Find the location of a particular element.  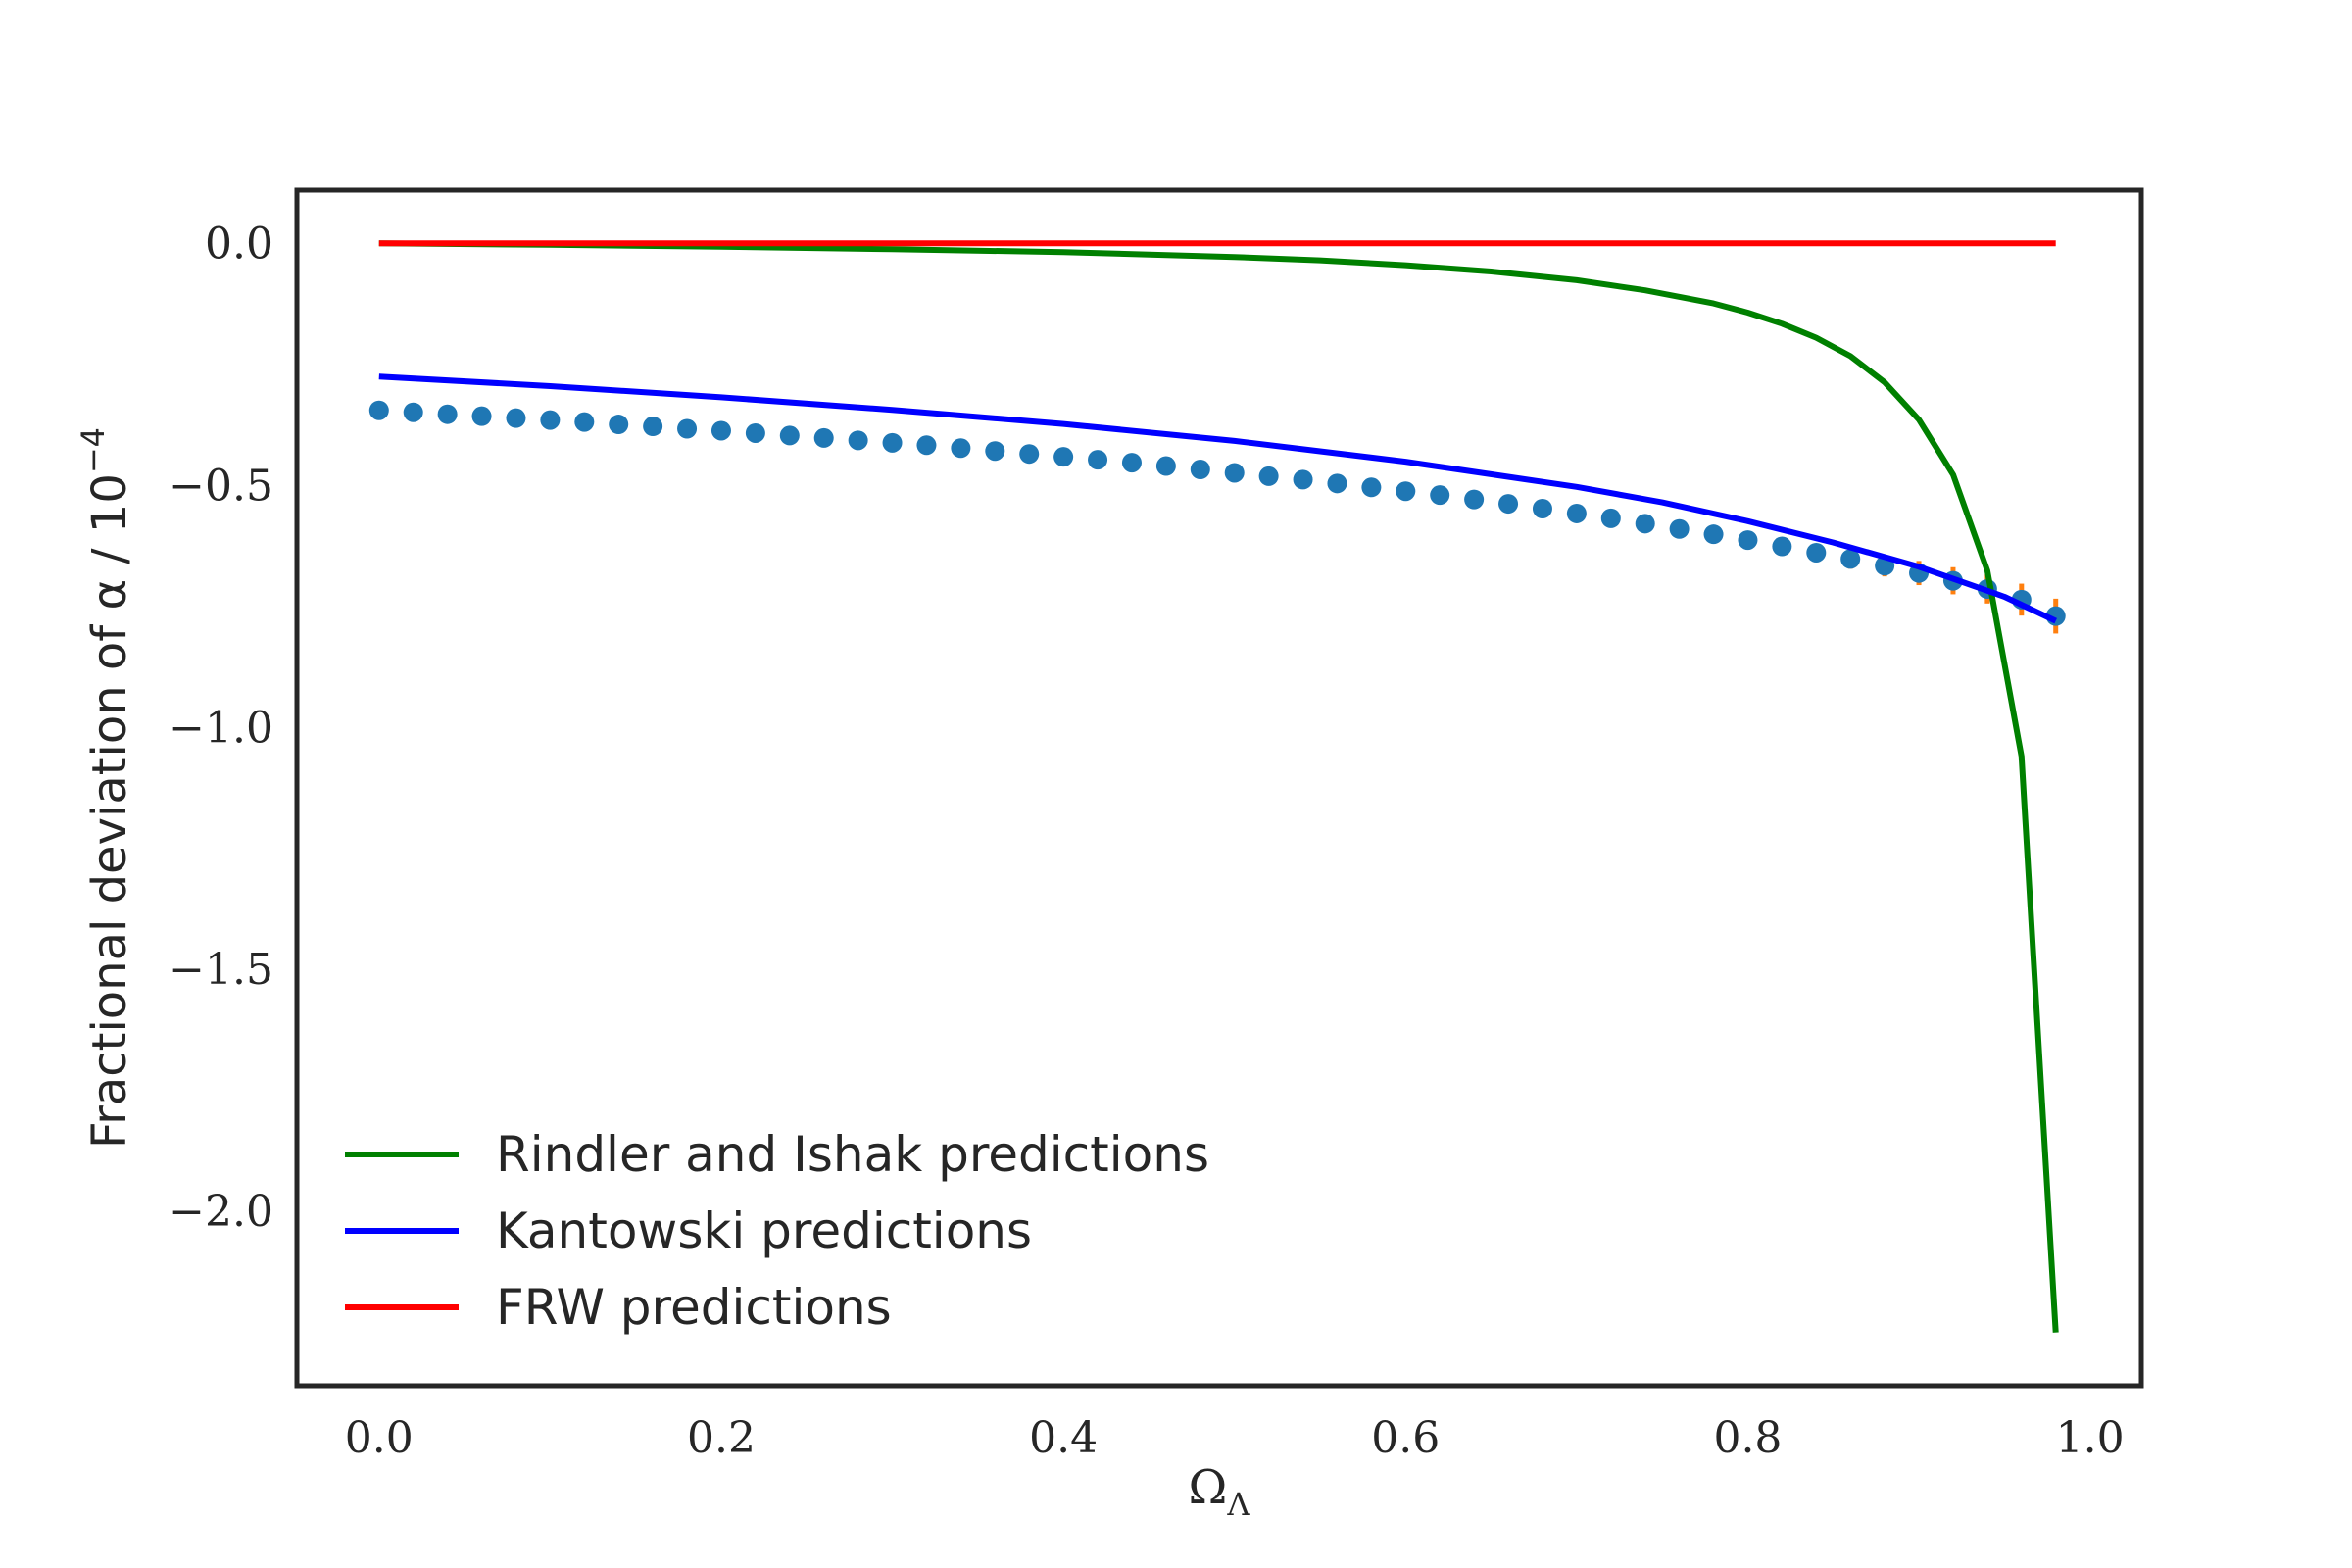

x-axis-label-main: Ω is located at coordinates (1208, 1487).